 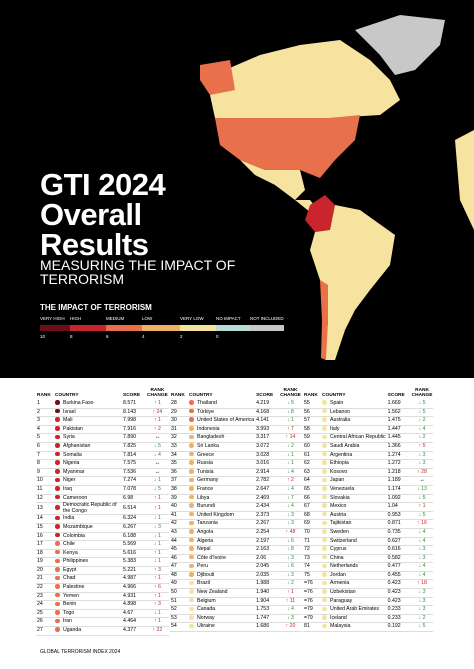 What do you see at coordinates (45, 430) in the screenshot?
I see `rank: 4` at bounding box center [45, 430].